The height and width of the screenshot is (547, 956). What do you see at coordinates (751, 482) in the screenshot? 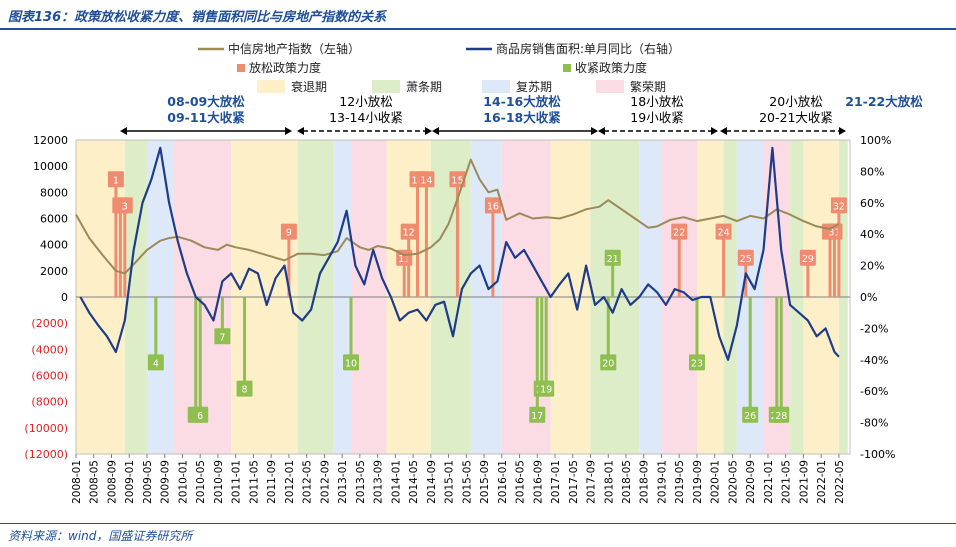
I see `x-axis-tick: 2020-09` at bounding box center [751, 482].